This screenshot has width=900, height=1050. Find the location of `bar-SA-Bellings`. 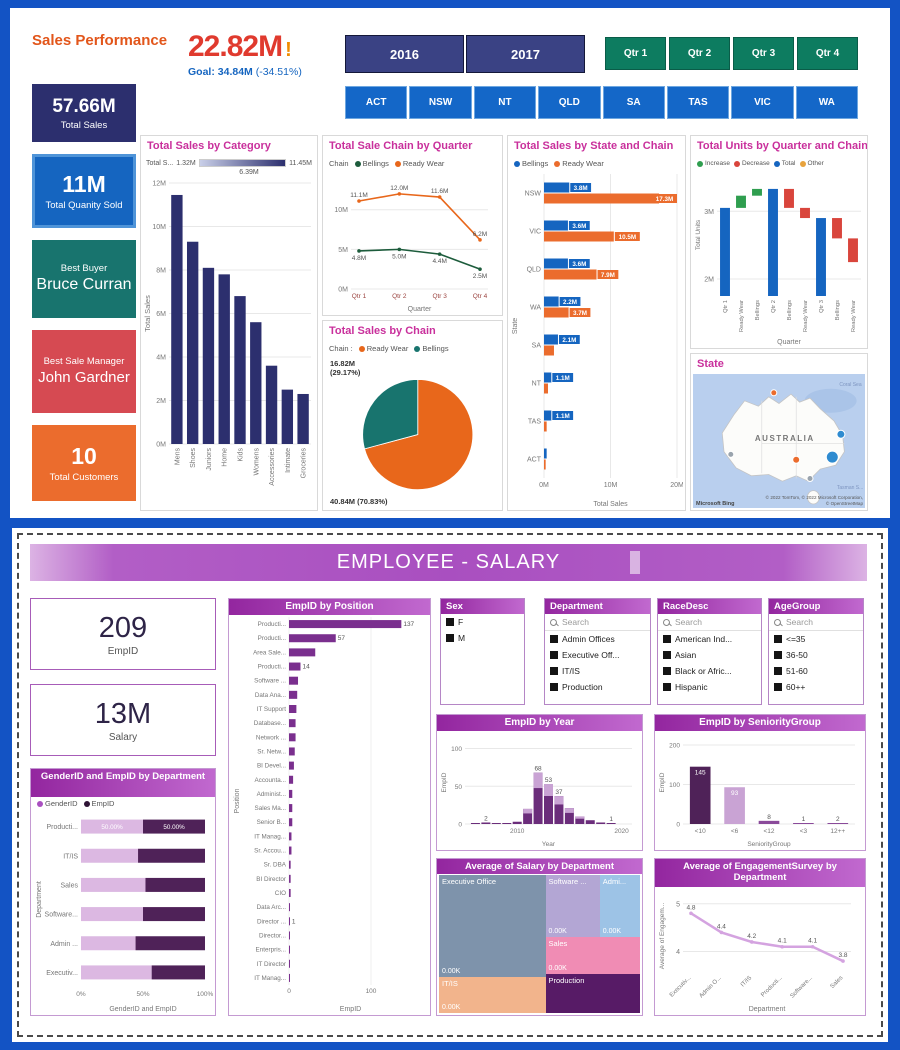

bar-SA-Bellings is located at coordinates (551, 339).